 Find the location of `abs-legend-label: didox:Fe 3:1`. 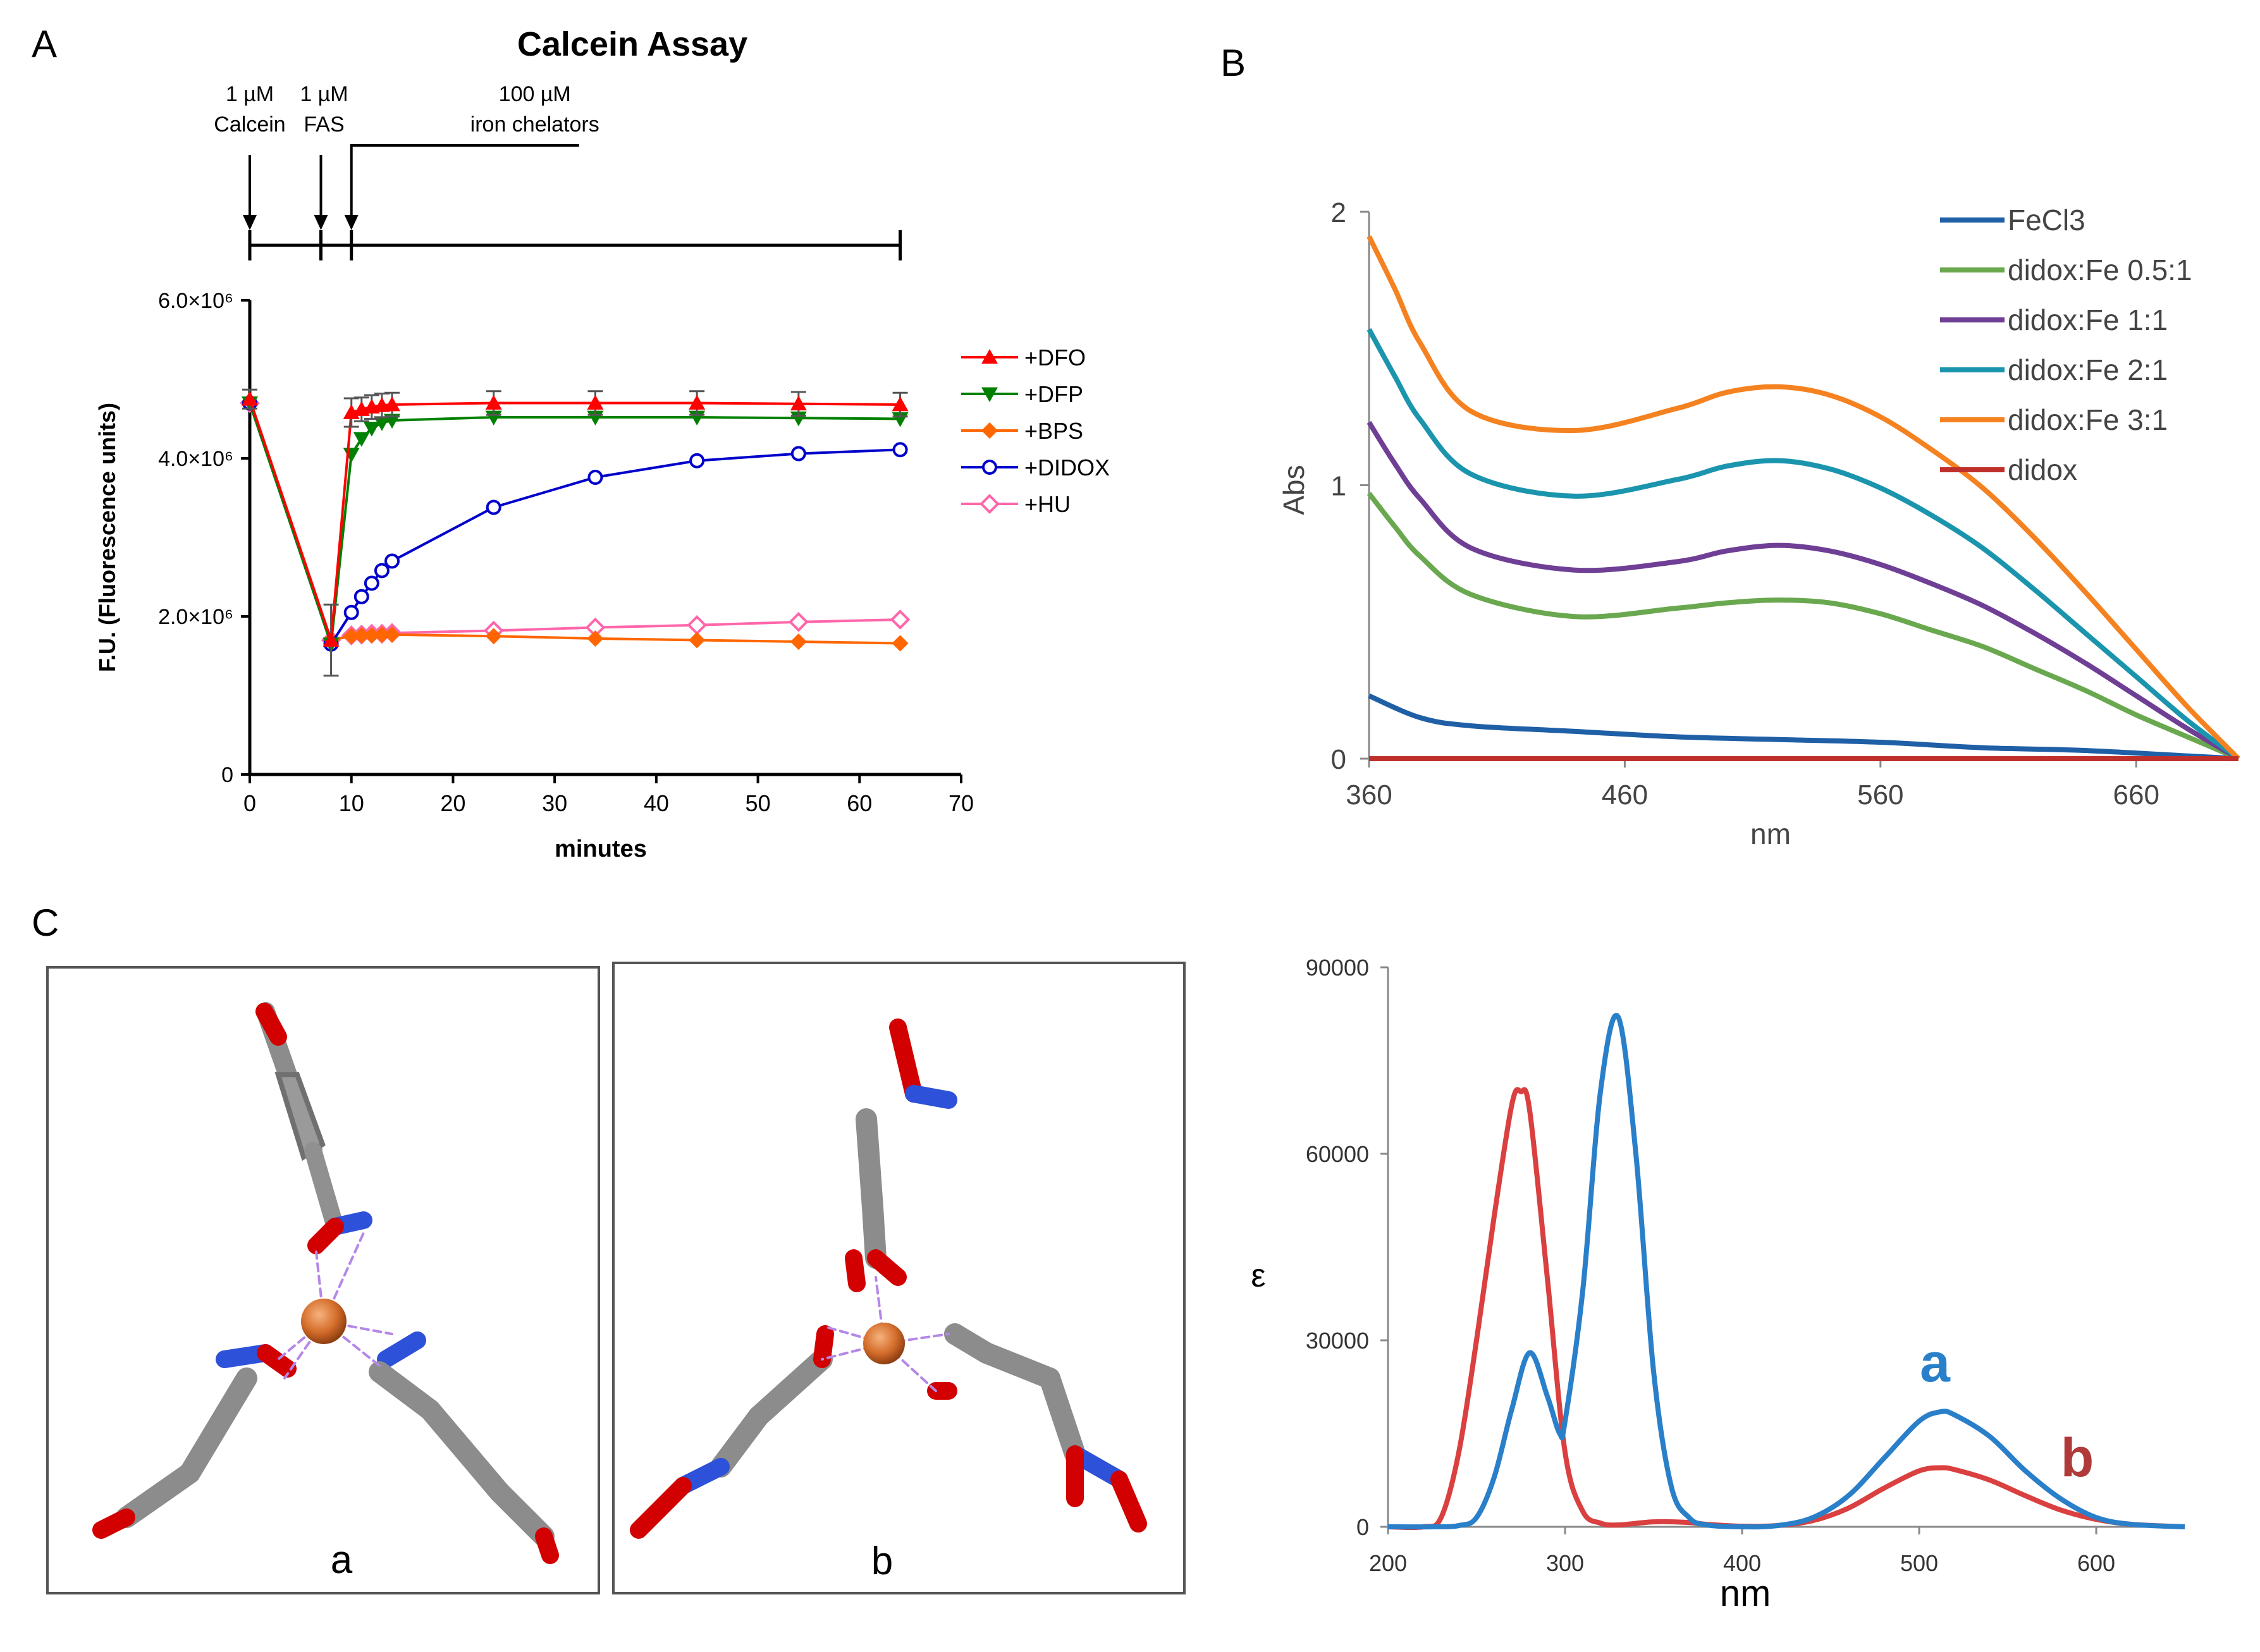

abs-legend-label: didox:Fe 3:1 is located at coordinates (2088, 419).